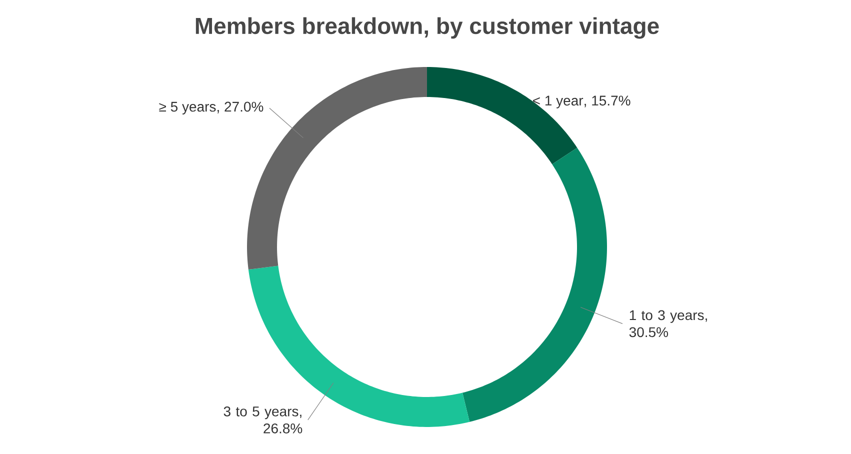  What do you see at coordinates (607, 102) in the screenshot?
I see `data-label: , 15.7%` at bounding box center [607, 102].